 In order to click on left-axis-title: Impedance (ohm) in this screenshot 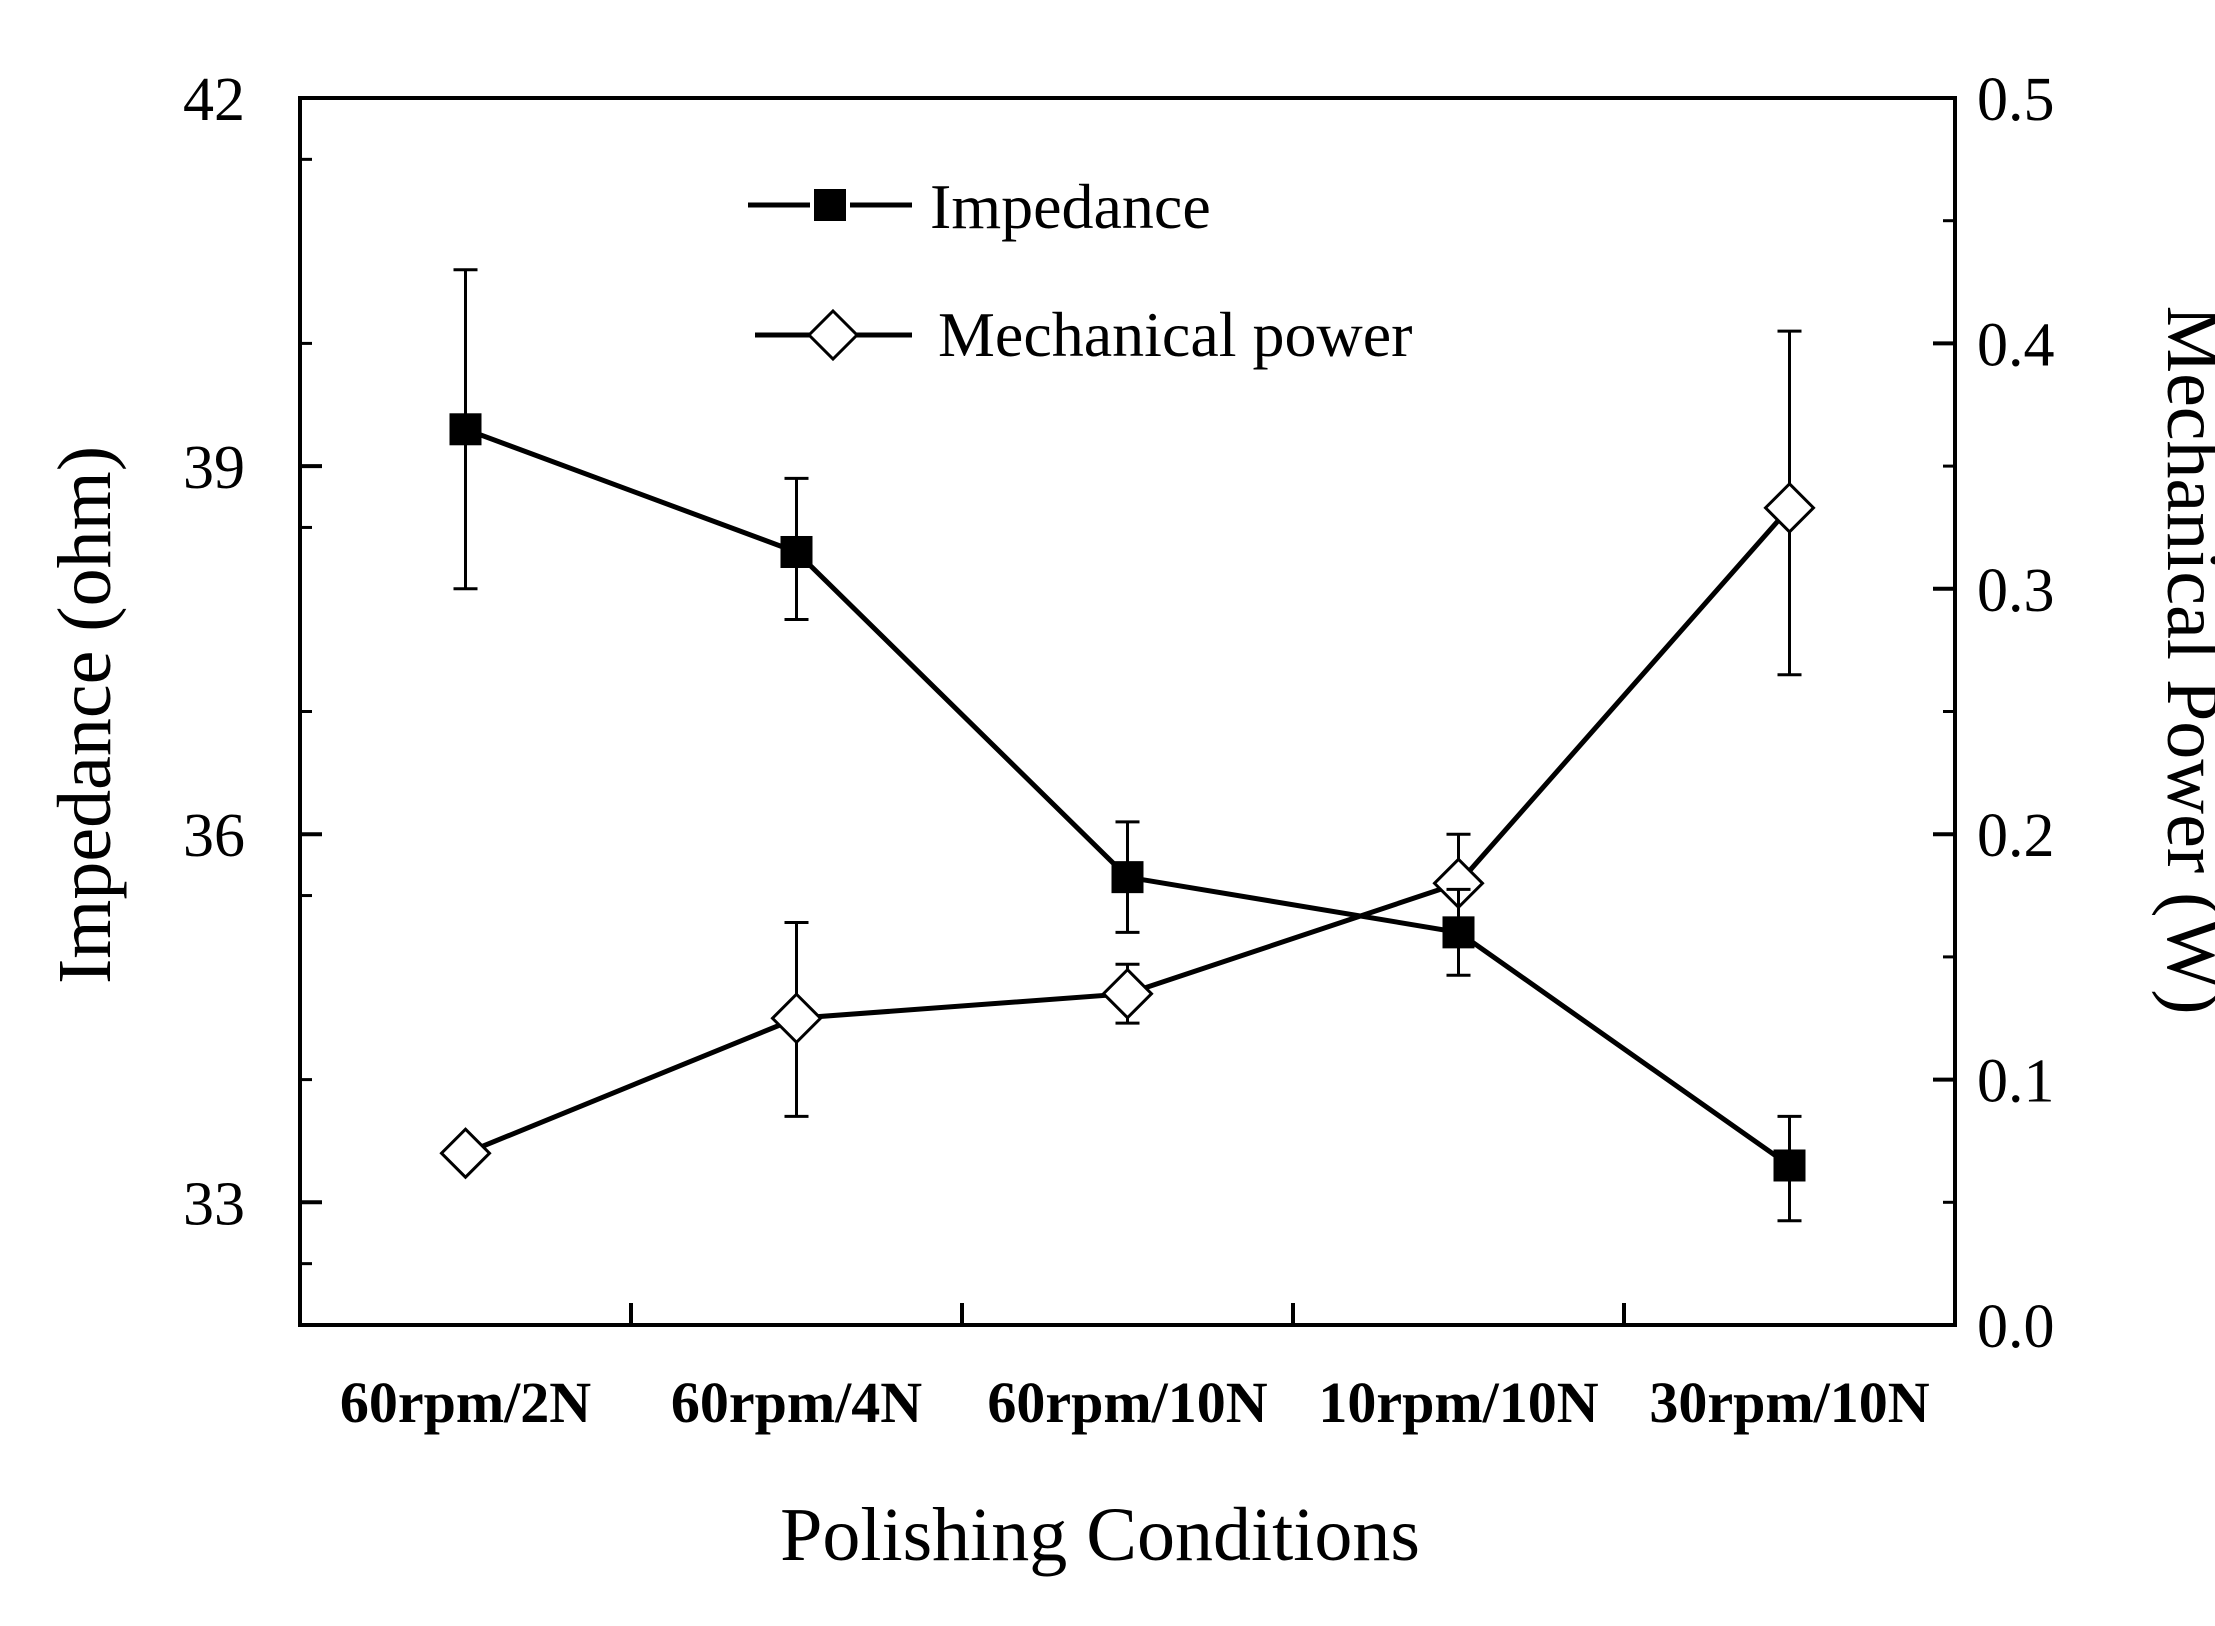, I will do `click(85, 715)`.